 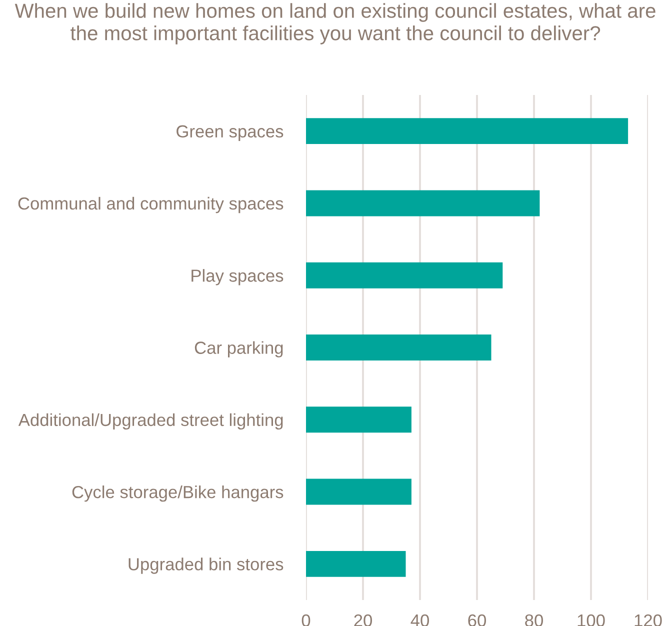 What do you see at coordinates (150, 421) in the screenshot?
I see `y-tick-label: Additional/Upgraded street lighting` at bounding box center [150, 421].